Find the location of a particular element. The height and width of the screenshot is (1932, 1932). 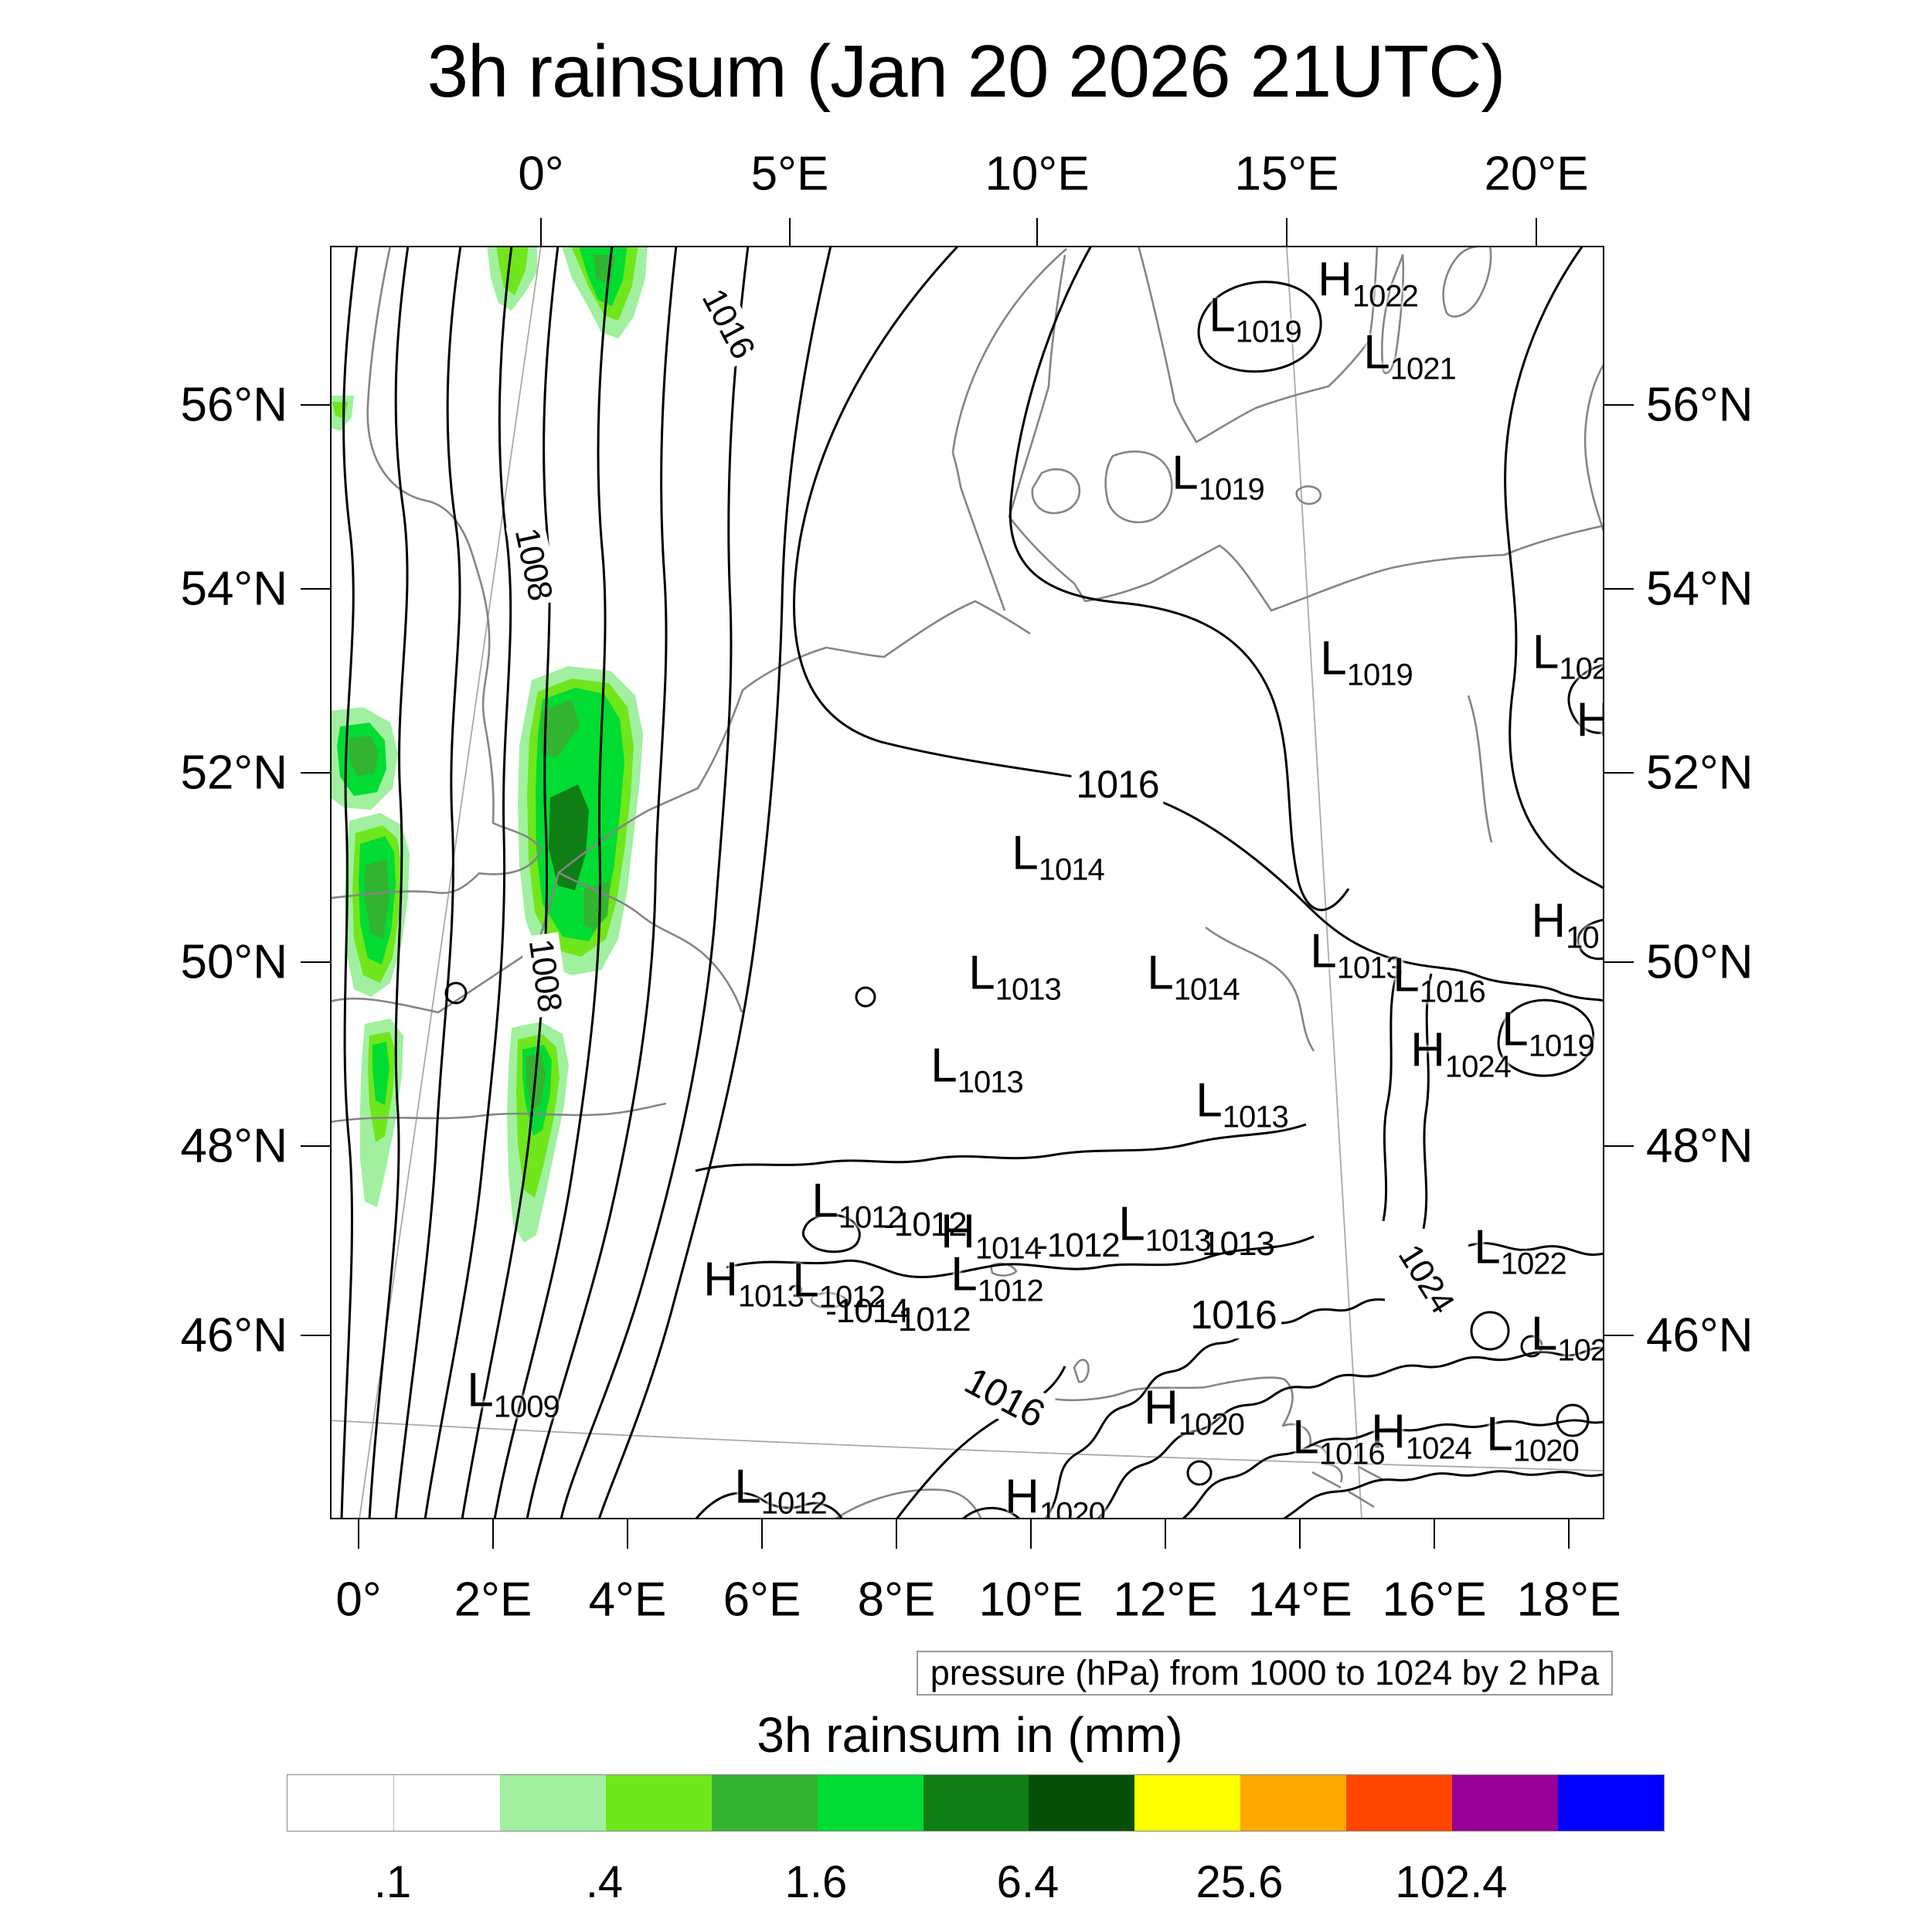

coast-bornholm is located at coordinates (1308, 495).